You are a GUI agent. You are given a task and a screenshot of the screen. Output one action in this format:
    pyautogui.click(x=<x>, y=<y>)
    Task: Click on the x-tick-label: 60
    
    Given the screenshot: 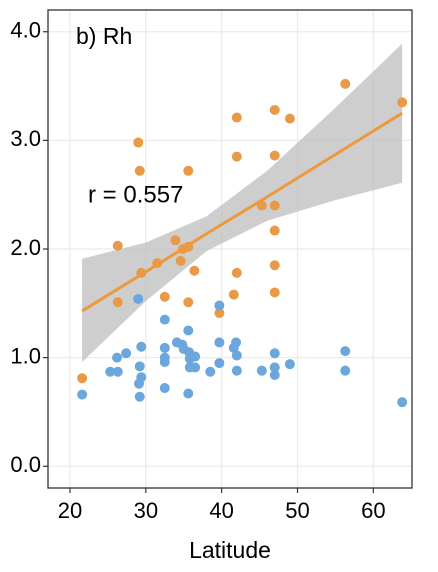 What is the action you would take?
    pyautogui.click(x=373, y=510)
    